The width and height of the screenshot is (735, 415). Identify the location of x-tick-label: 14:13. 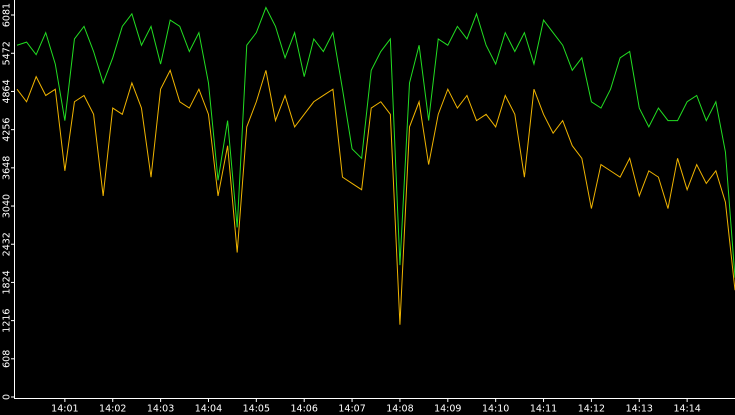
(639, 409).